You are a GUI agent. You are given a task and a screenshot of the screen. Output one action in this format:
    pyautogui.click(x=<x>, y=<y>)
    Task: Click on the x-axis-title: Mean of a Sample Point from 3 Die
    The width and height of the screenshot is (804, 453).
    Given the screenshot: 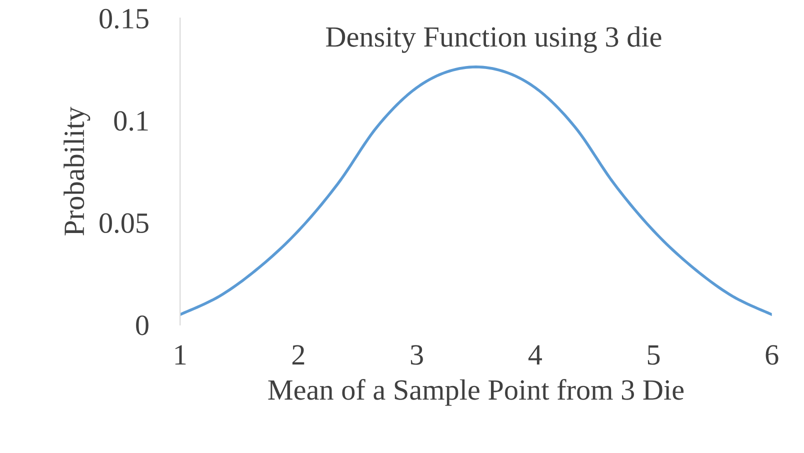 What is the action you would take?
    pyautogui.click(x=476, y=392)
    